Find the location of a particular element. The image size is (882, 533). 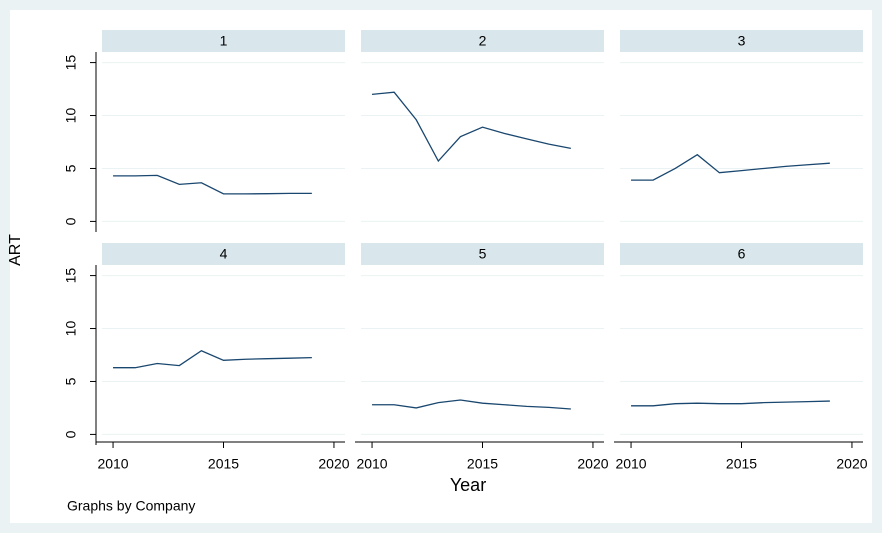

panel-title: 1 is located at coordinates (224, 41).